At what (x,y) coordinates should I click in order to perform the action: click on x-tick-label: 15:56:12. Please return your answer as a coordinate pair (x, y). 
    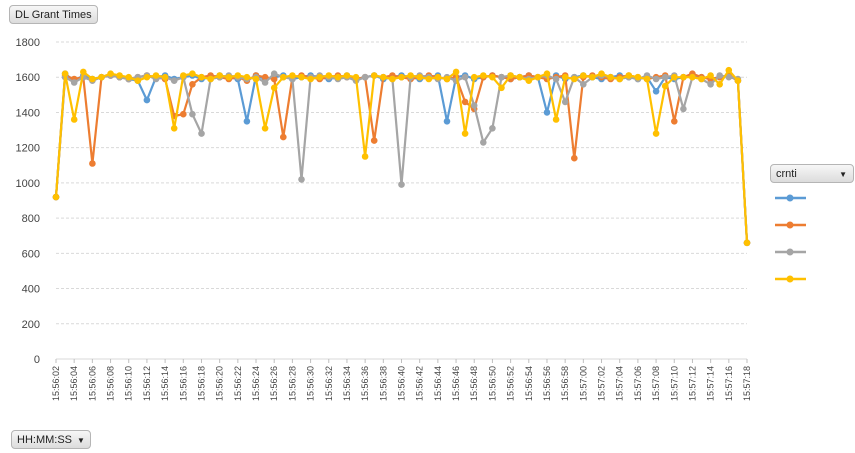
    Looking at the image, I should click on (147, 383).